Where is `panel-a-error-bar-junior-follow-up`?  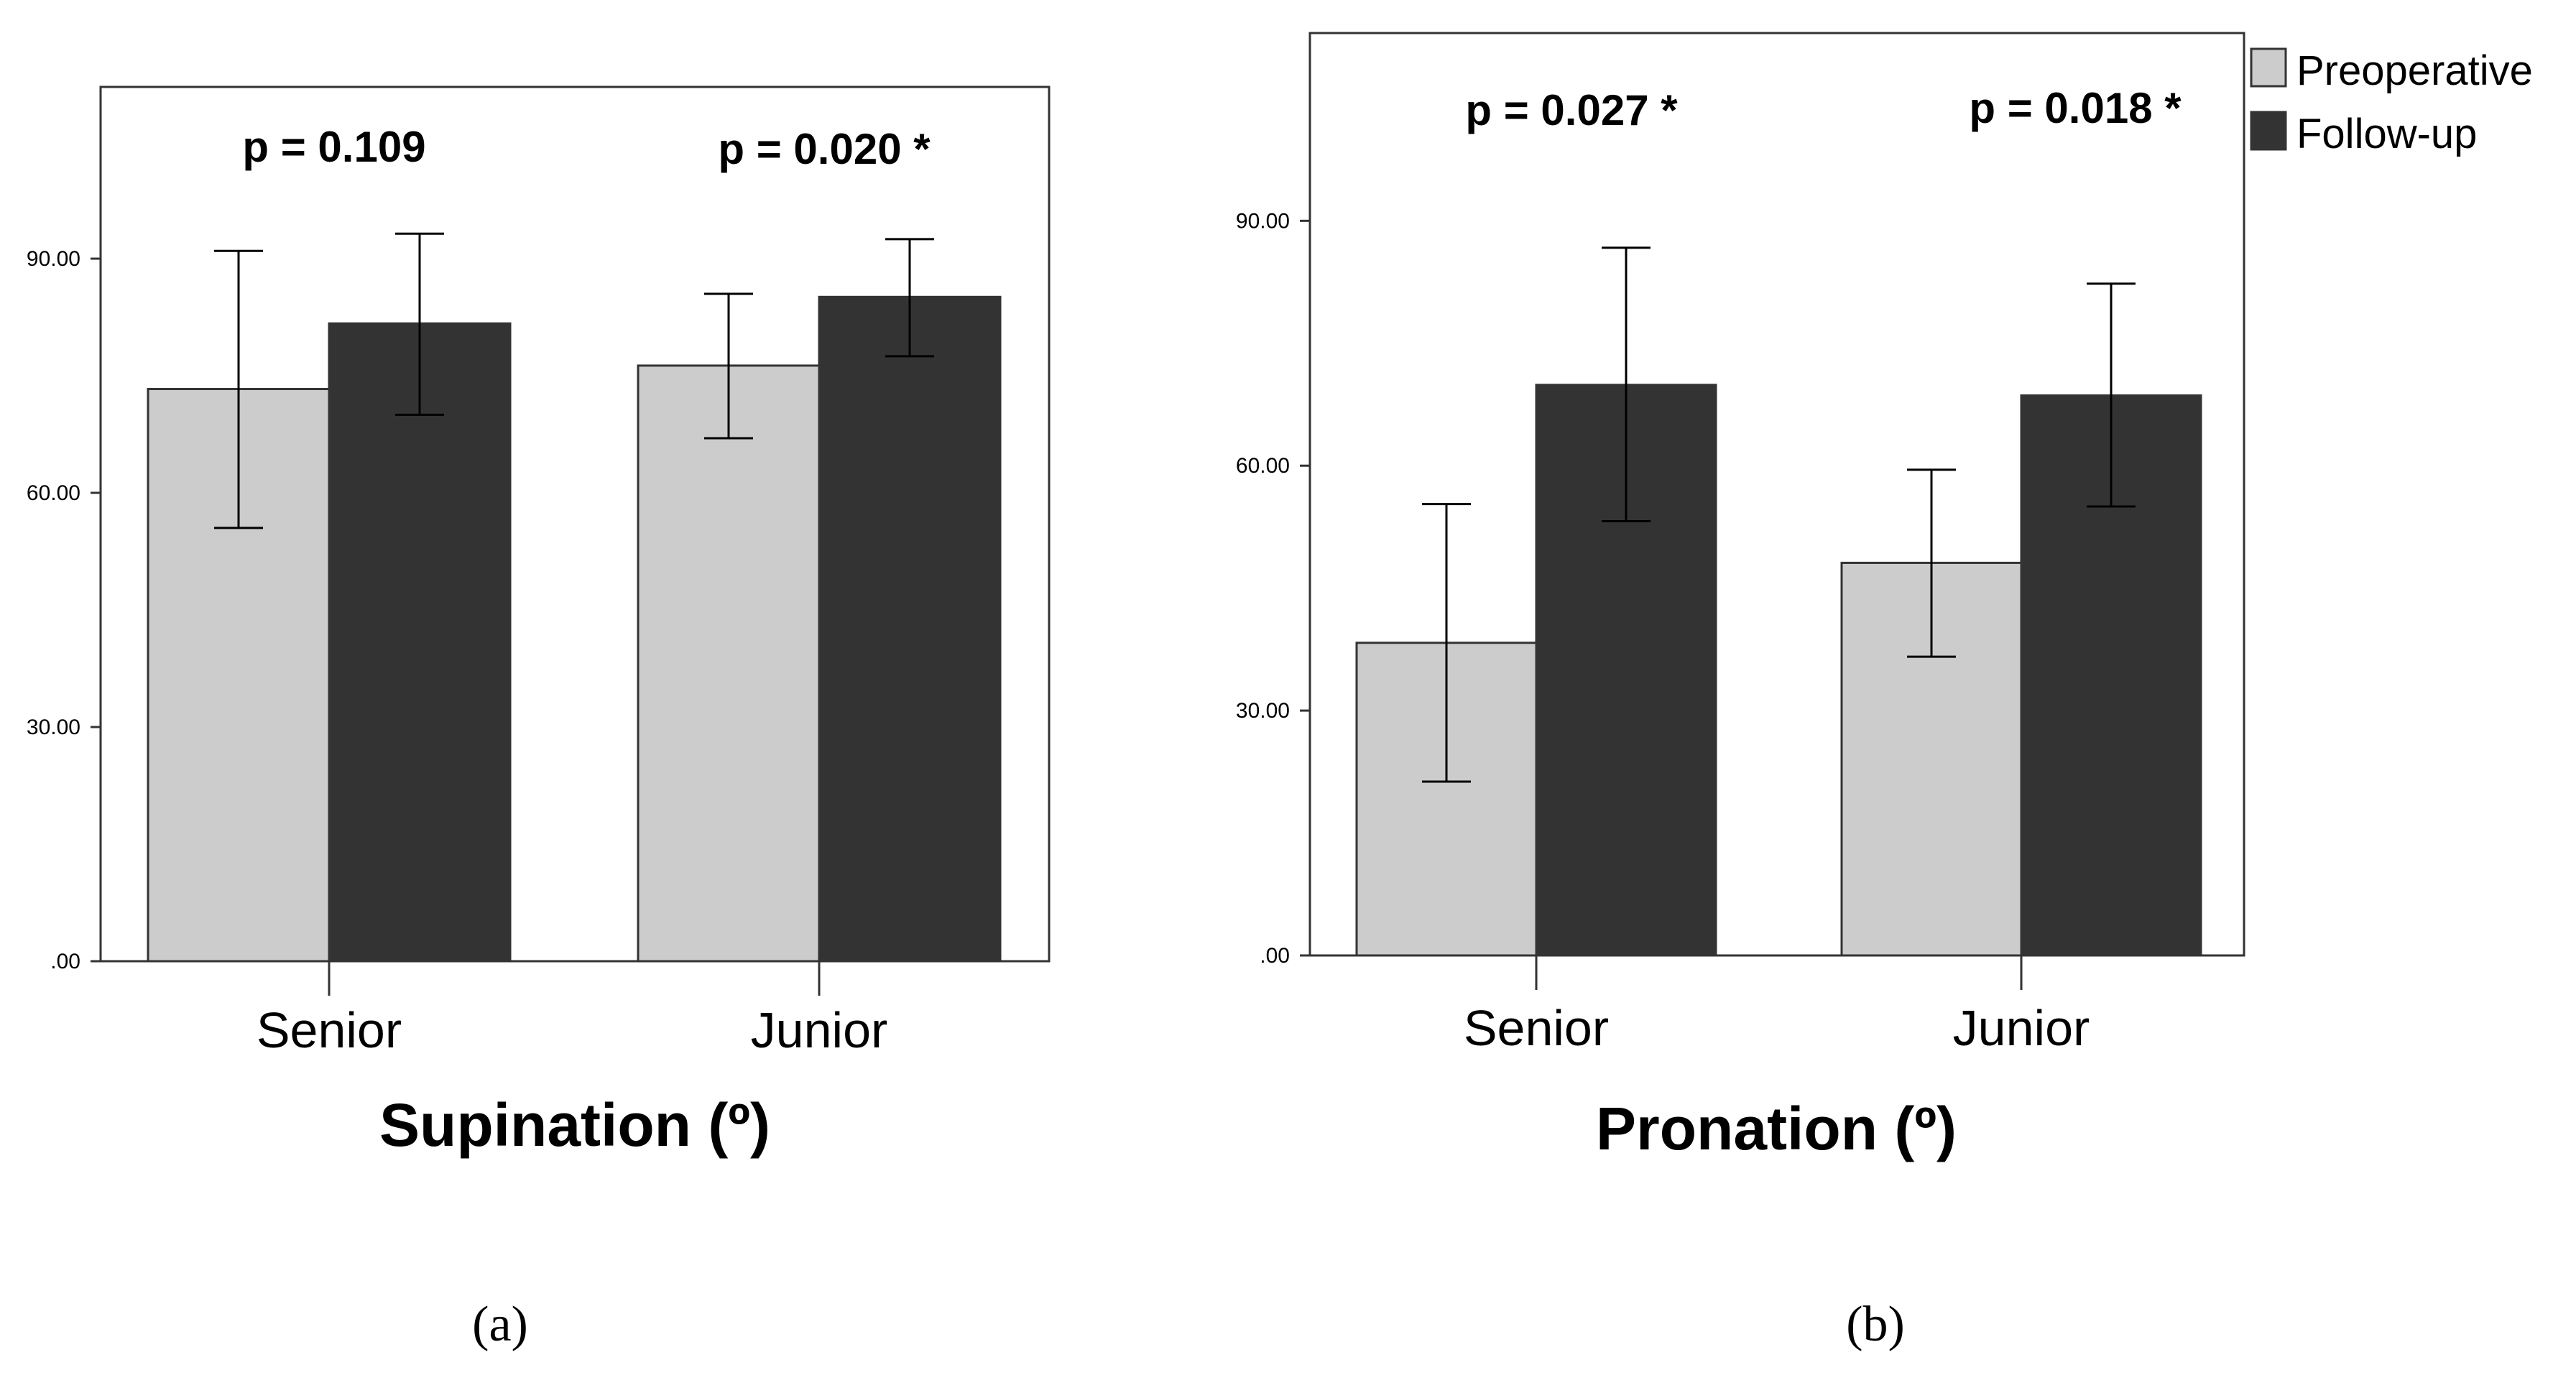 panel-a-error-bar-junior-follow-up is located at coordinates (909, 298).